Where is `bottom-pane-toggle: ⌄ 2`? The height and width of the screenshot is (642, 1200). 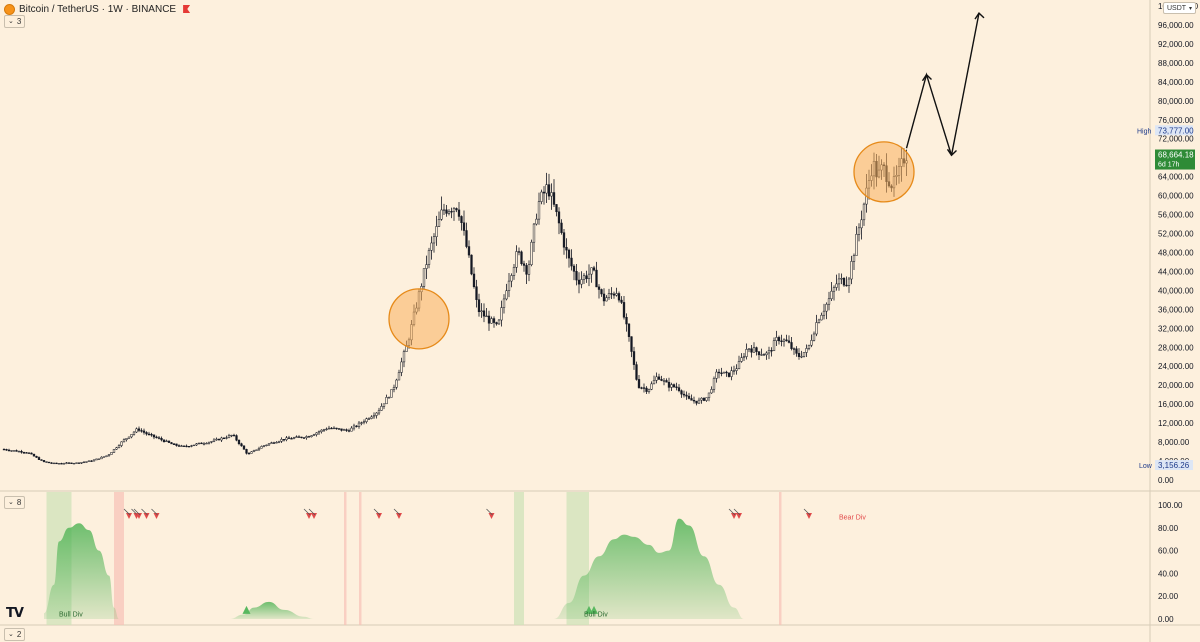 bottom-pane-toggle: ⌄ 2 is located at coordinates (15, 634).